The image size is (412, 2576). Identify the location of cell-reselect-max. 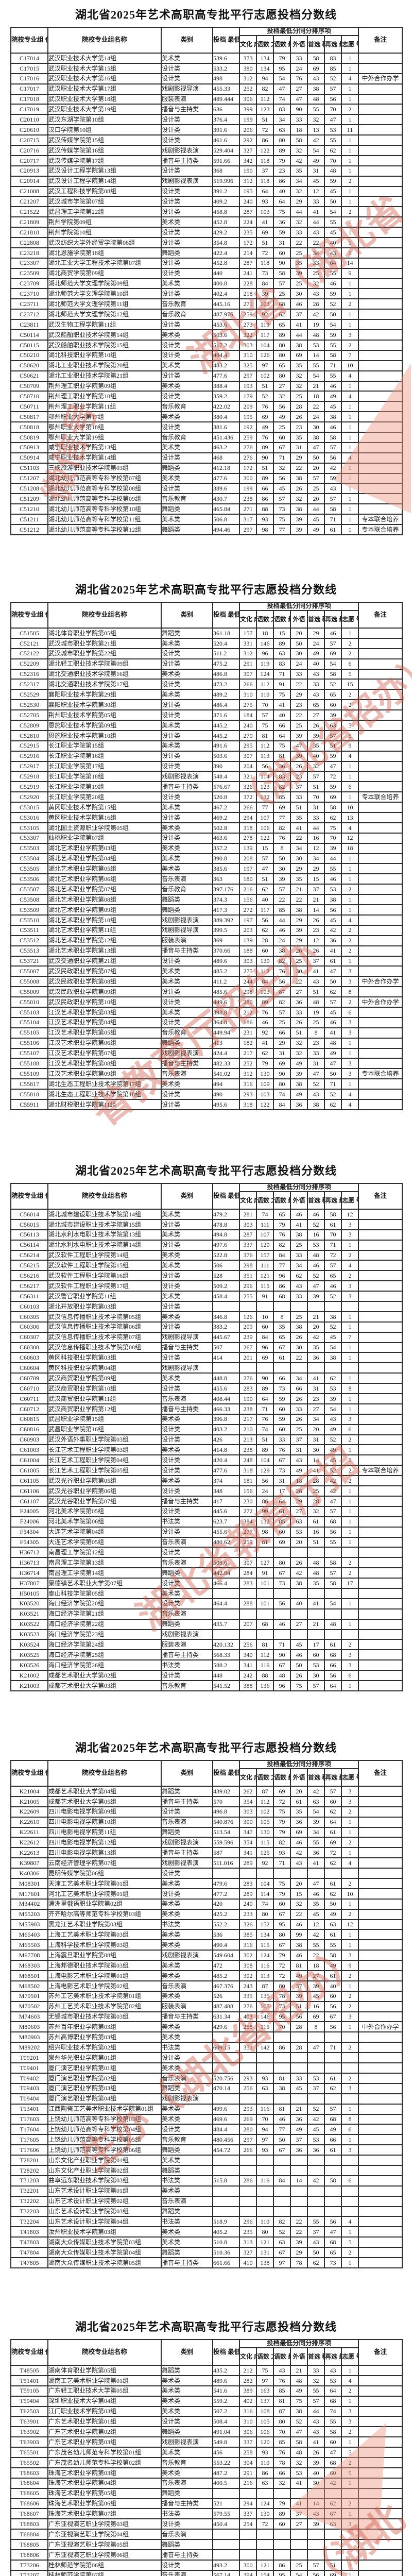
(333, 2068).